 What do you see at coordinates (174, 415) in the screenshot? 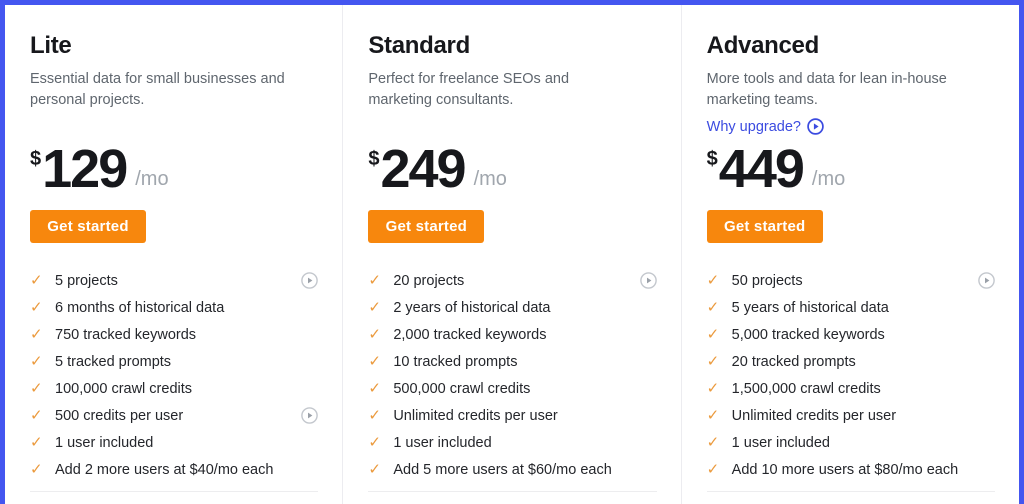
I see `feature-item: ✓ 500 credits per user` at bounding box center [174, 415].